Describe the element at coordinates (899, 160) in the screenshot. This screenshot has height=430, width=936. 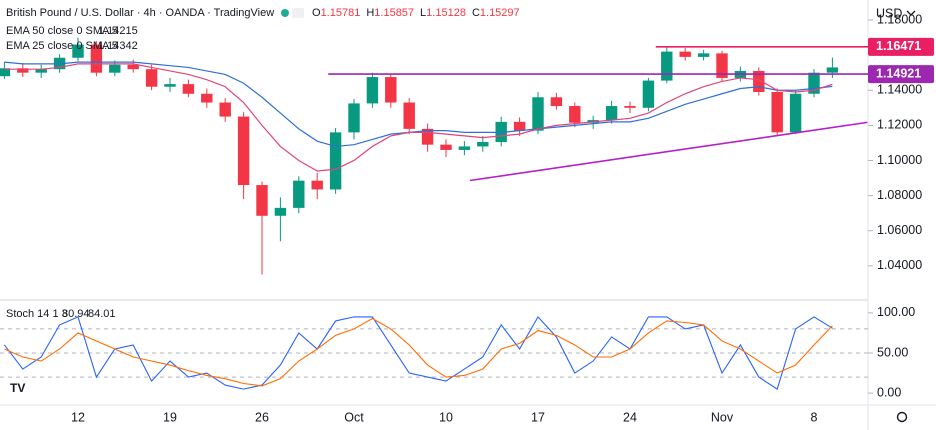
I see `y-tick-label: 1.10000` at that location.